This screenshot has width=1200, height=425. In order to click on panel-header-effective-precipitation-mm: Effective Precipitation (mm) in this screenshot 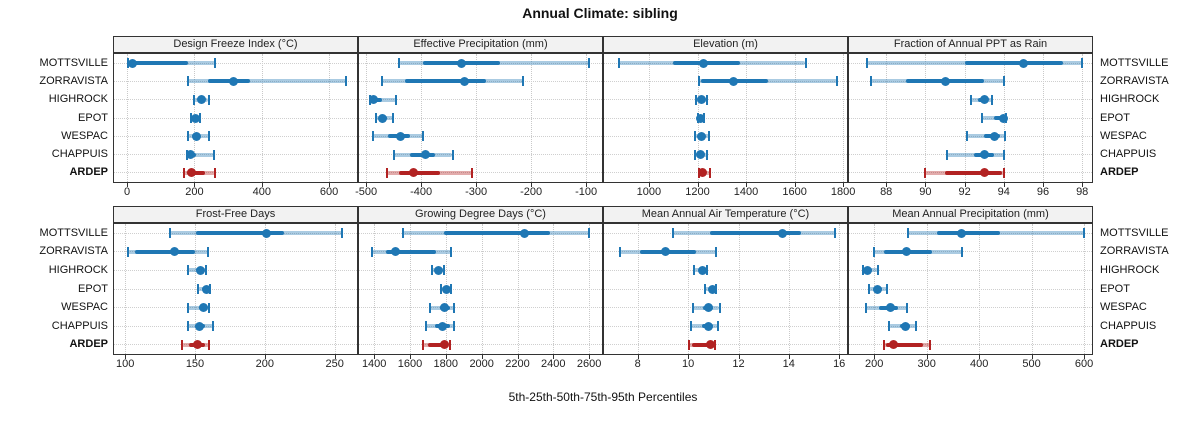, I will do `click(480, 44)`.